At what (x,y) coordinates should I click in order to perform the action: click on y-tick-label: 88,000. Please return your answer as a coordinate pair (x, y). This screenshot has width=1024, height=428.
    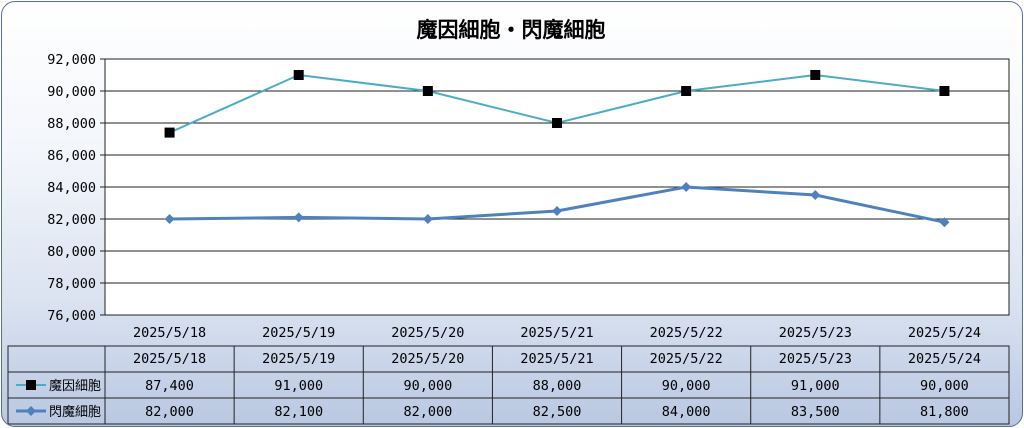
    Looking at the image, I should click on (71, 124).